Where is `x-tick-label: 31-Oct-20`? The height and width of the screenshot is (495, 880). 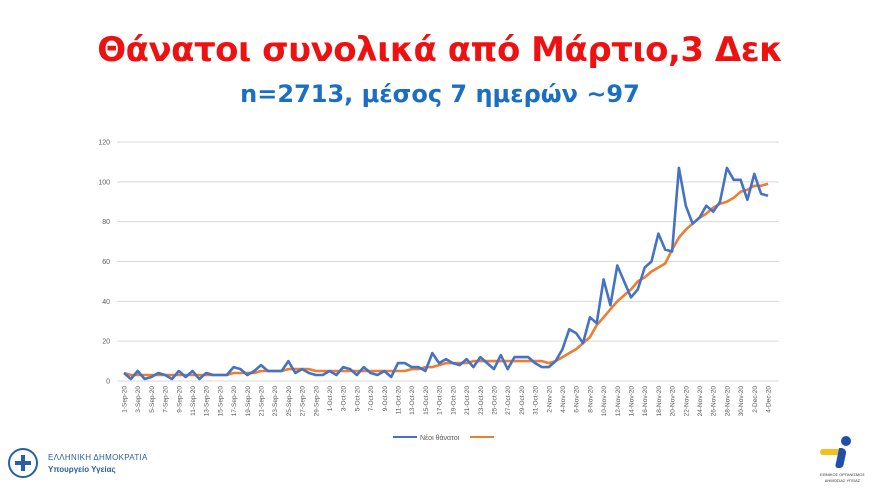
x-tick-label: 31-Oct-20 is located at coordinates (536, 400).